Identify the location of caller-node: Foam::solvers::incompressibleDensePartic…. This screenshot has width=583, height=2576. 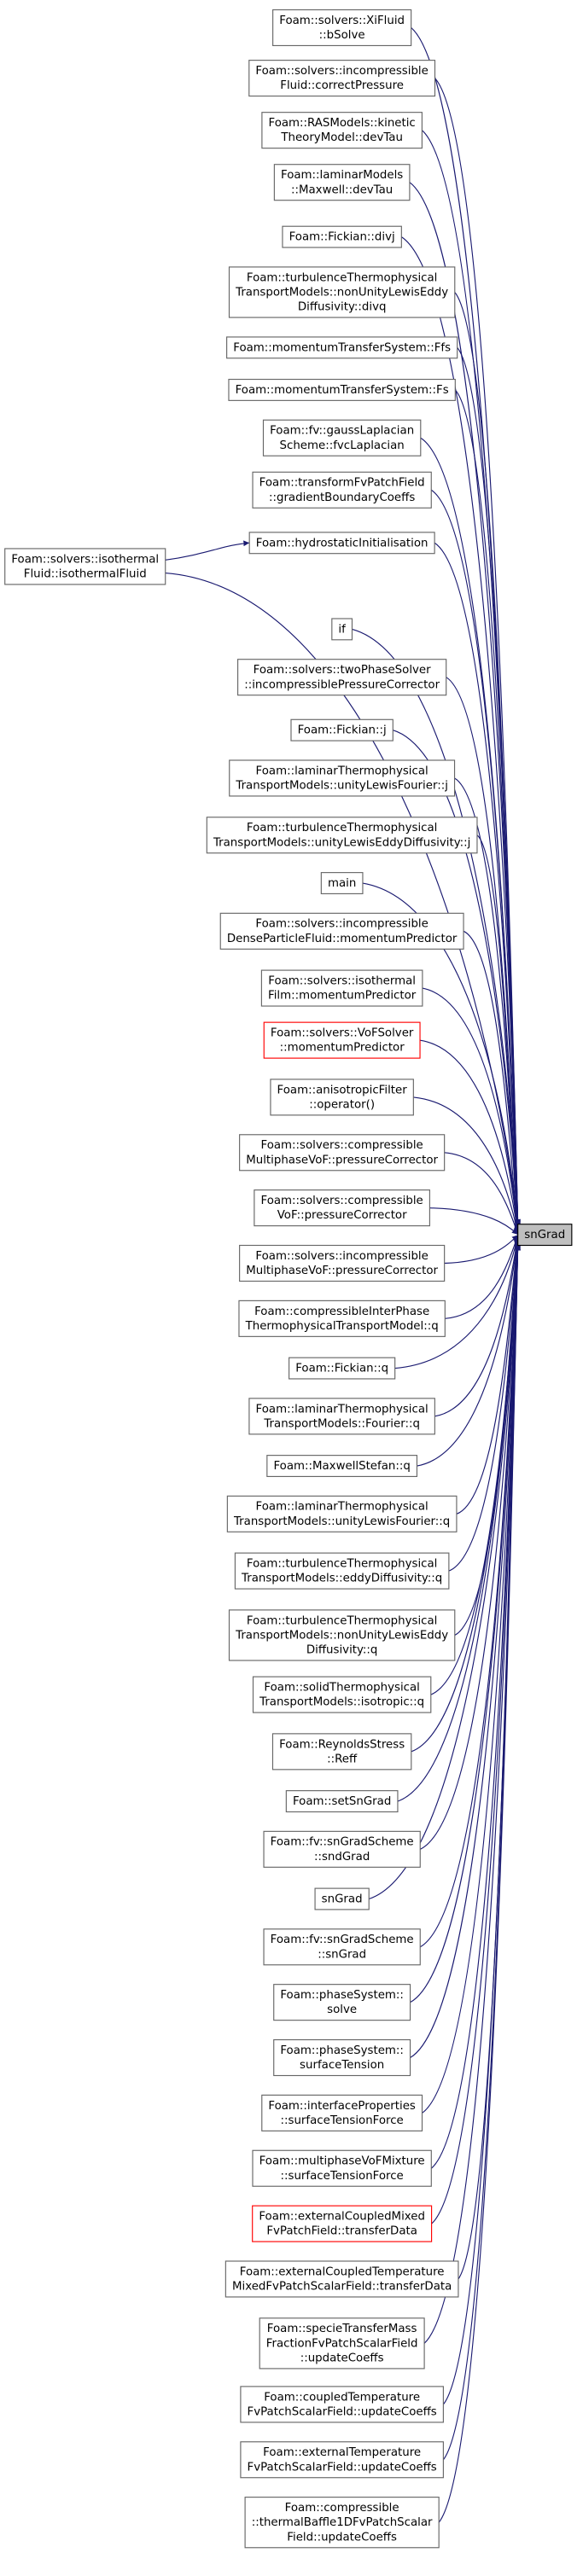
(341, 931).